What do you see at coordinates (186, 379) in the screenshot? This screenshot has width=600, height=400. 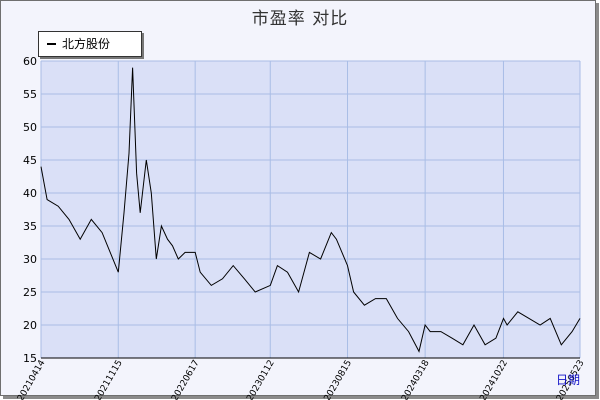 I see `x-tick-label: 20220617` at bounding box center [186, 379].